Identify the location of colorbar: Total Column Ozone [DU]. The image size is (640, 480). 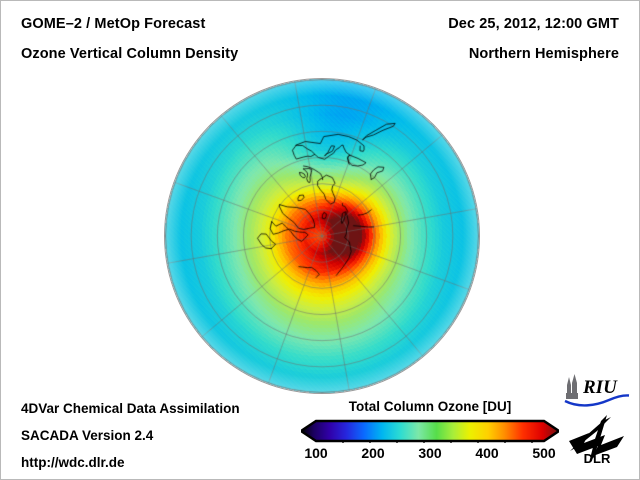
(430, 434).